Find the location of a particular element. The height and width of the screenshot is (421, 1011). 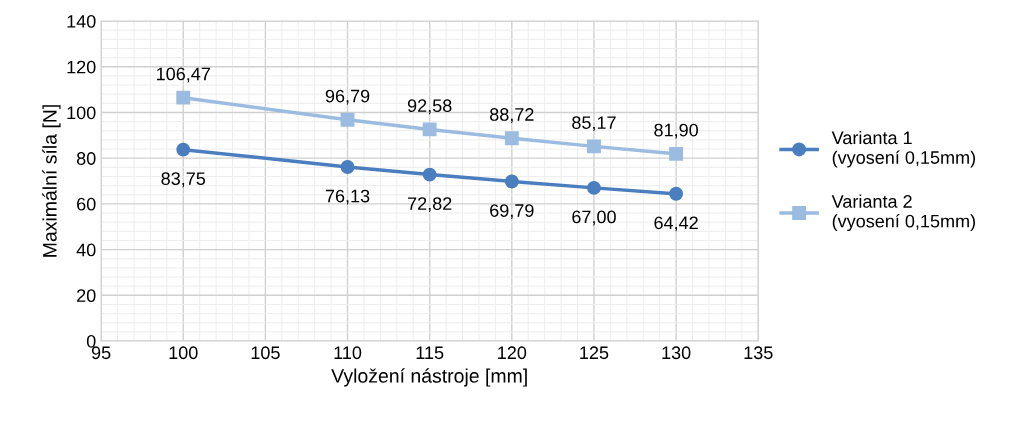

data-label: 83,75 is located at coordinates (183, 180).